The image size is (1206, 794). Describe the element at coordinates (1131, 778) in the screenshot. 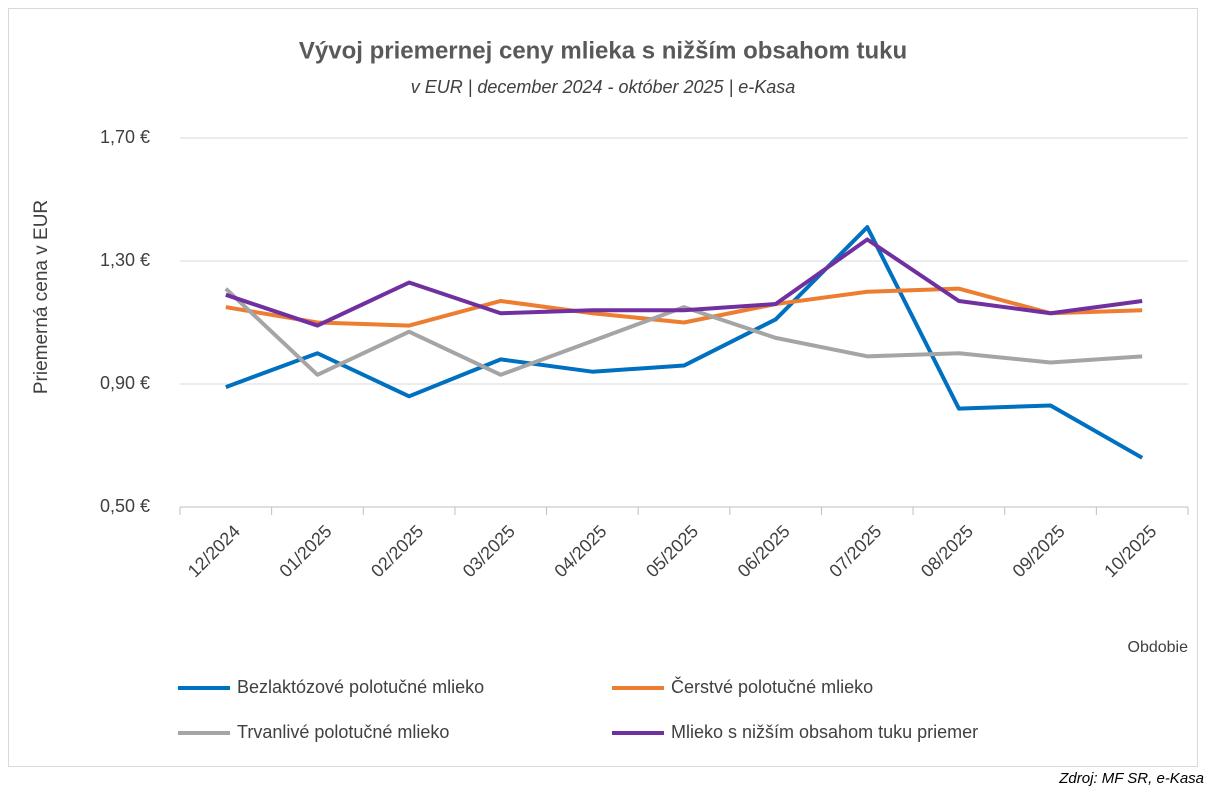

I see `source-note: Zdroj: MF SR, e-Kasa` at that location.